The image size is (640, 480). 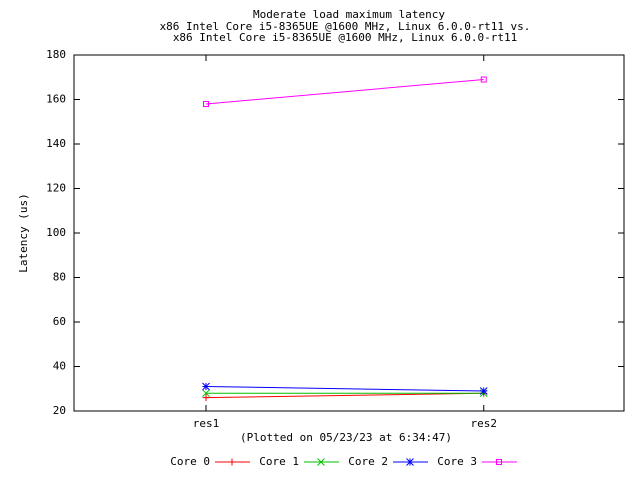 I want to click on y-tick-label: 60, so click(x=59, y=321).